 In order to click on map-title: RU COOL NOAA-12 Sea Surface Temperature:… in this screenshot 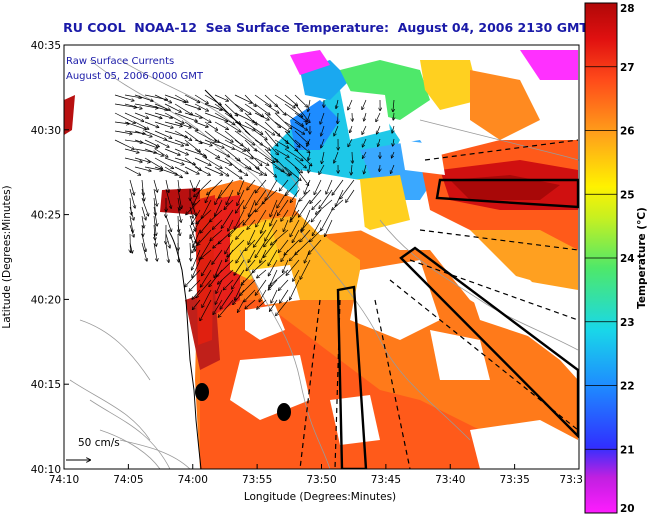, I will do `click(325, 27)`.